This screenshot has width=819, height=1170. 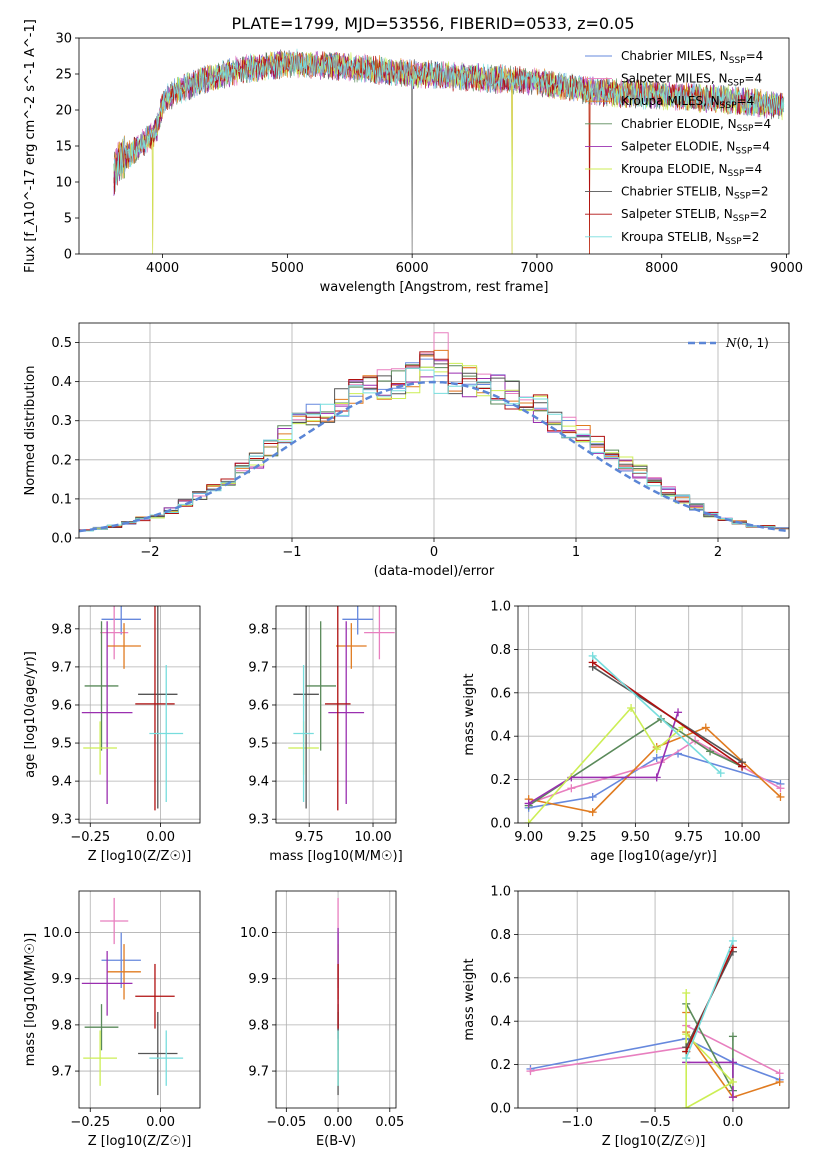 I want to click on weight_vs_Z-xlabel: Z [log10(Z/Z☉)], so click(x=654, y=1141).